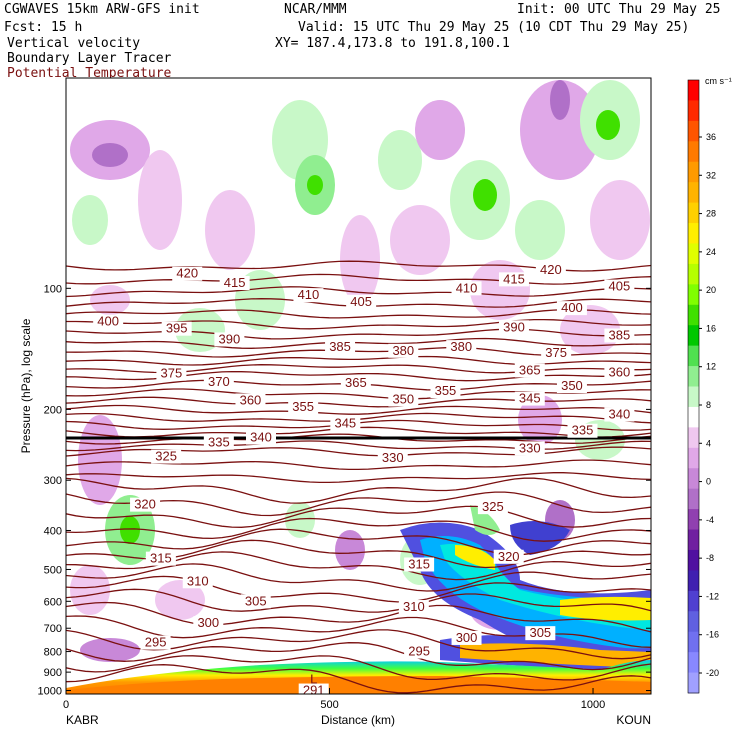 The width and height of the screenshot is (740, 740). What do you see at coordinates (219, 381) in the screenshot?
I see `theta-label: 370` at bounding box center [219, 381].